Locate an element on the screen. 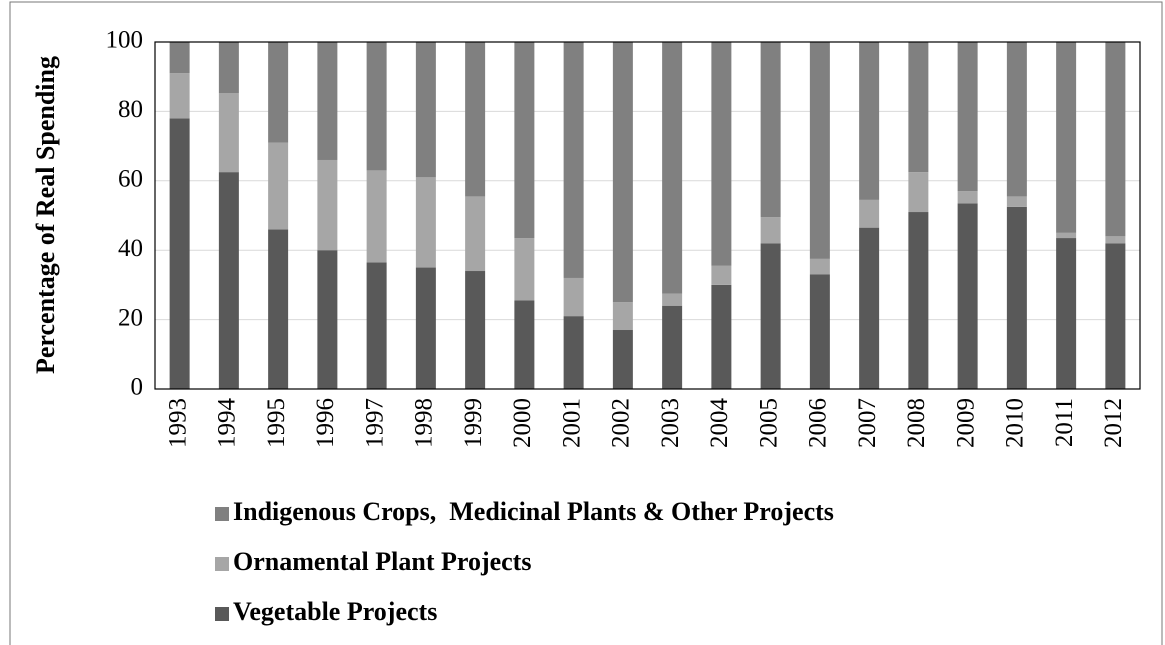 The width and height of the screenshot is (1165, 645). y-tick-label: 20 is located at coordinates (130, 317).